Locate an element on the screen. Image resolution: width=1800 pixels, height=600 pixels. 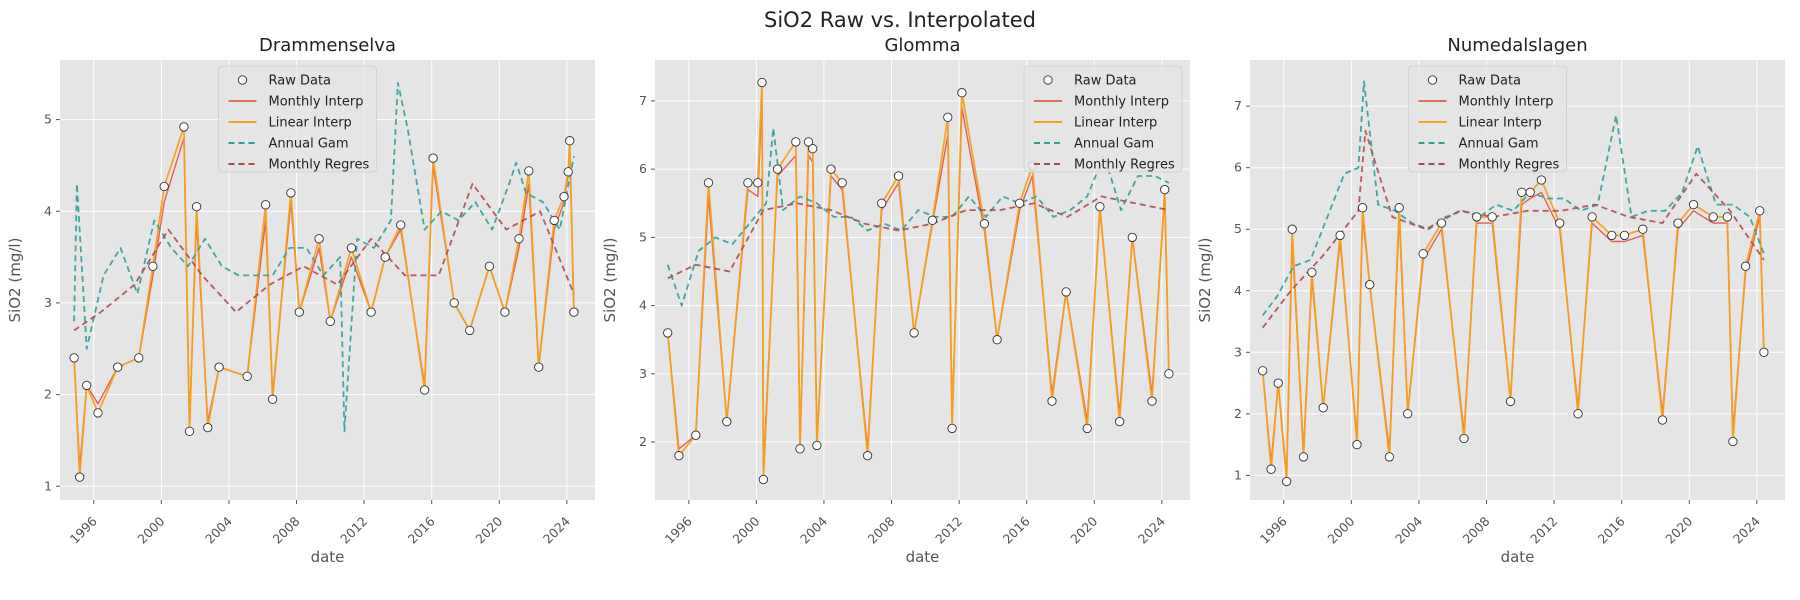
y-tick-label: 6 is located at coordinates (1238, 167).